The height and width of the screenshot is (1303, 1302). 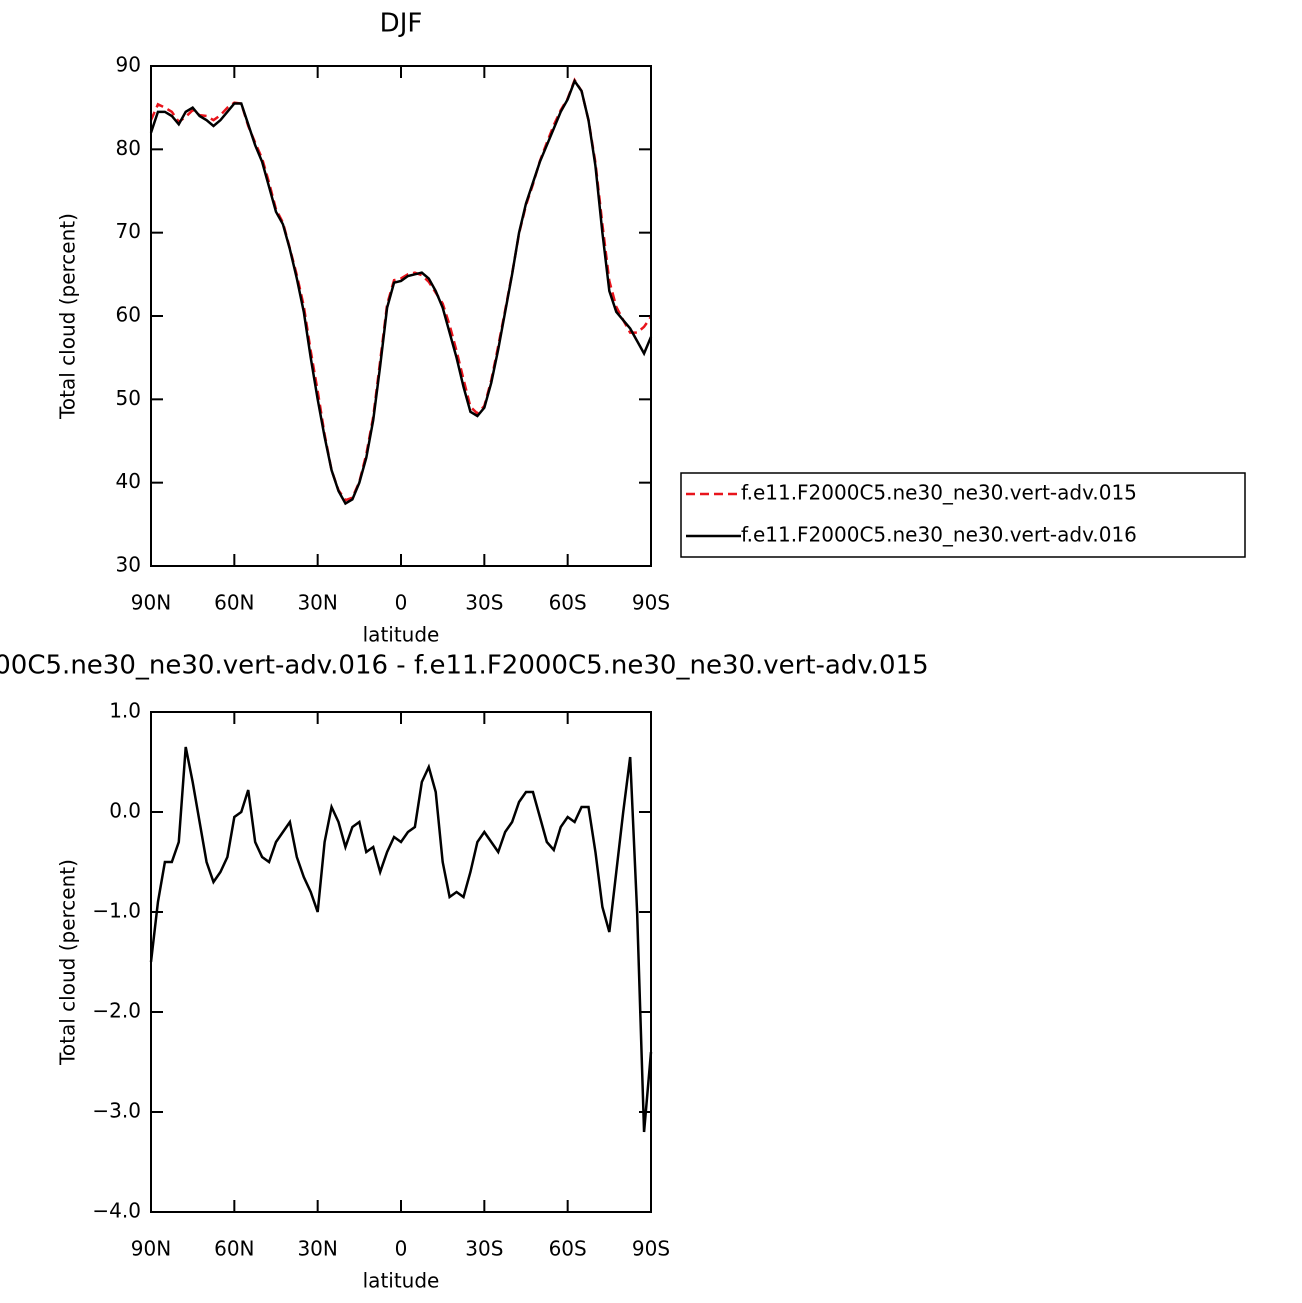 What do you see at coordinates (116, 911) in the screenshot?
I see `y-tick-label: −1.0` at bounding box center [116, 911].